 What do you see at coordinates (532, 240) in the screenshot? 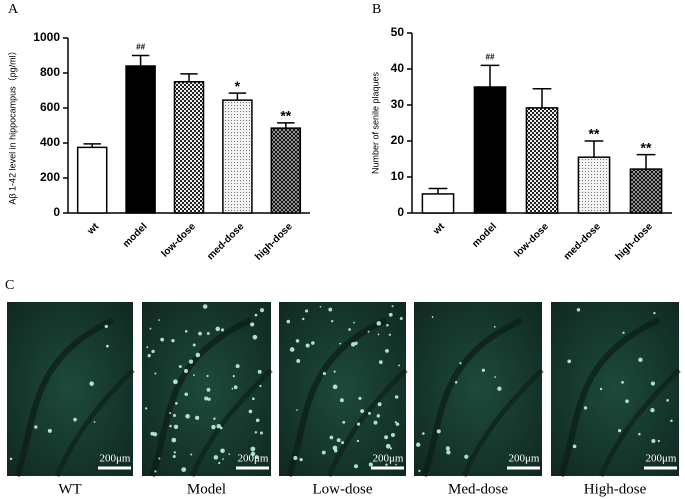
I see `x-tick-label: low-dose` at bounding box center [532, 240].